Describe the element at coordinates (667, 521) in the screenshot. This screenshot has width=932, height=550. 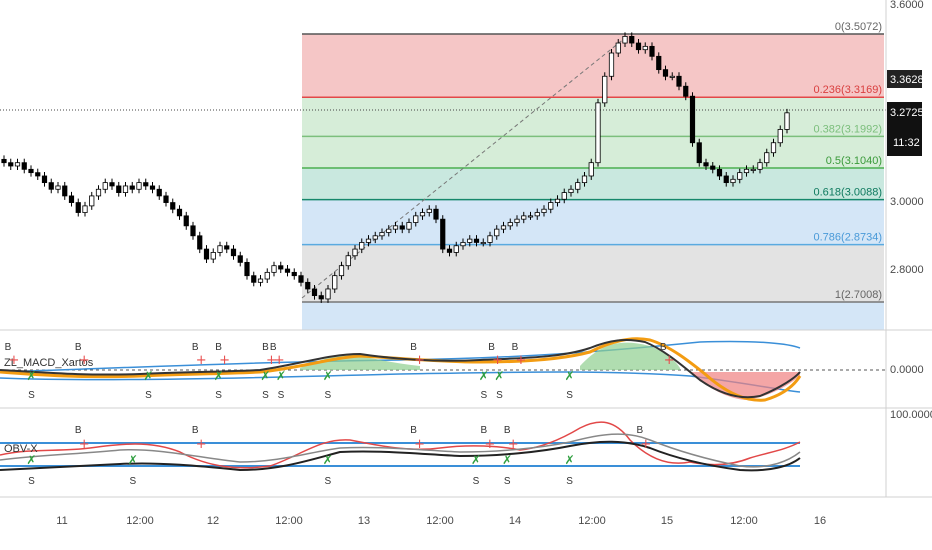
I see `time-axis-label: 15` at that location.